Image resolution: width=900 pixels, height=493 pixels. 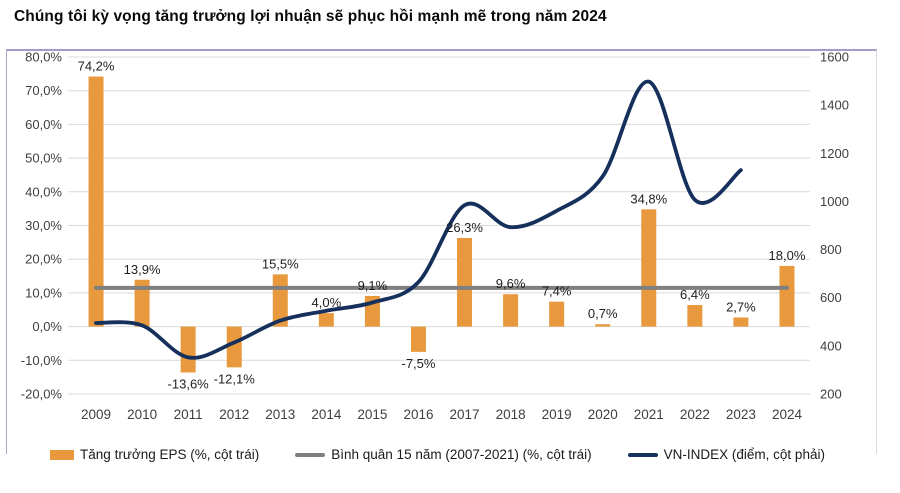 I want to click on svg-text: 2017, so click(x=465, y=414).